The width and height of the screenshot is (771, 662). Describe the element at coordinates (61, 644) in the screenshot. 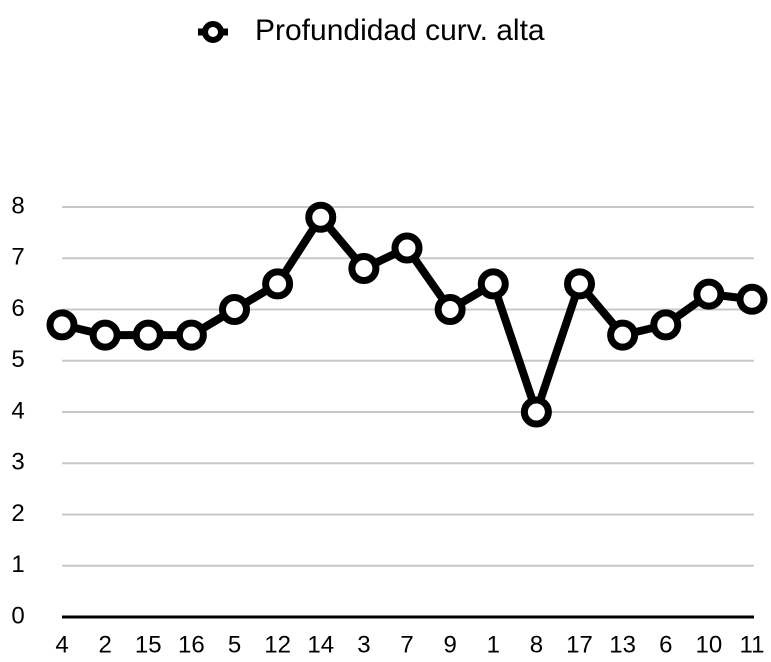

I see `x-tick-label: 4` at that location.